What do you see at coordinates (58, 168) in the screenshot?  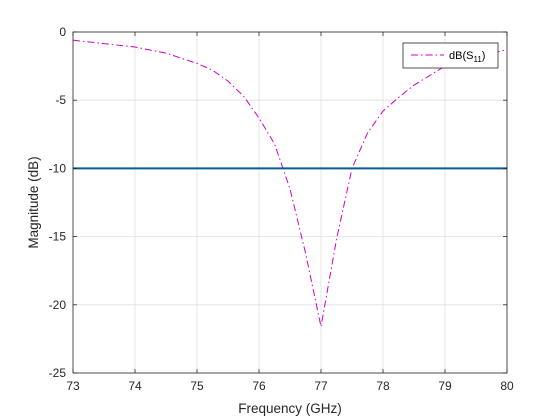 I see `y-tick-label: -10` at bounding box center [58, 168].